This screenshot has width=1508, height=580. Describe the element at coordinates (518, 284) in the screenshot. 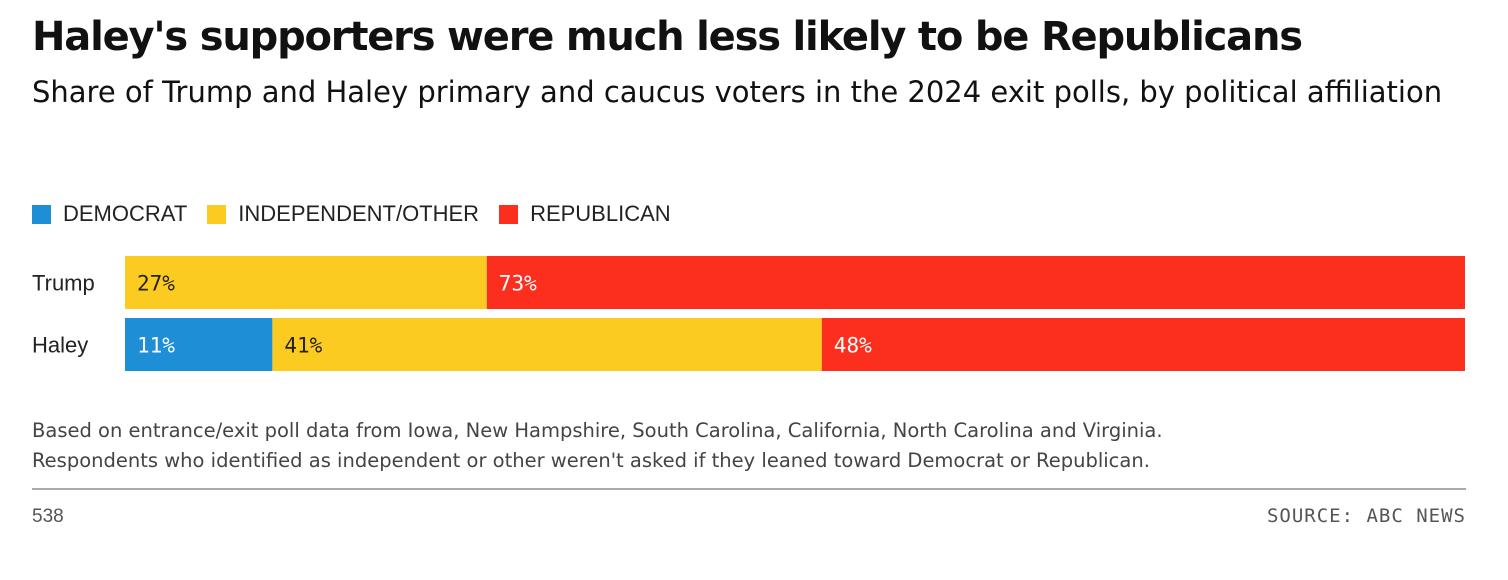

I see `data-label-trump-republican: 73%` at that location.